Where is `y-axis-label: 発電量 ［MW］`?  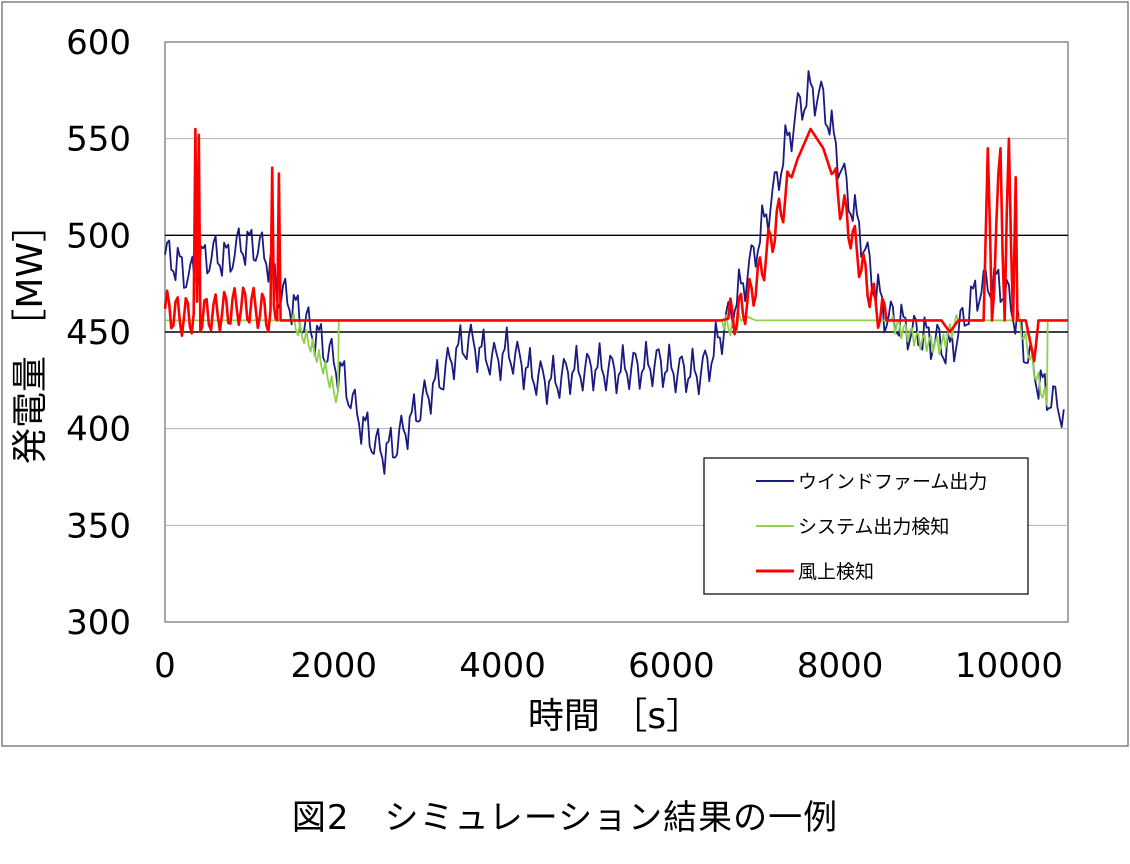 y-axis-label: 発電量 ［MW］ is located at coordinates (30, 335).